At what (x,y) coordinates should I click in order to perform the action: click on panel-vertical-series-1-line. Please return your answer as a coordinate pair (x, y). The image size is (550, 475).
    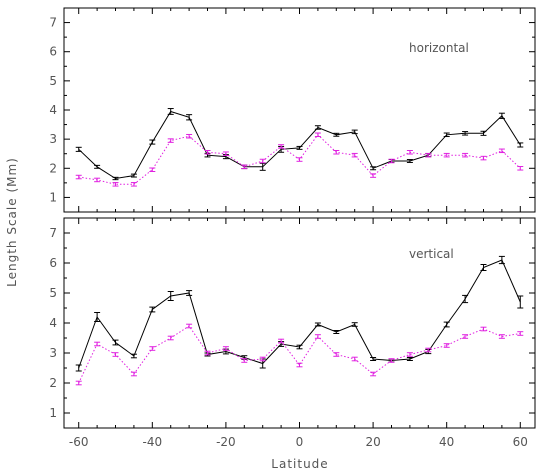
    Looking at the image, I should click on (299, 354).